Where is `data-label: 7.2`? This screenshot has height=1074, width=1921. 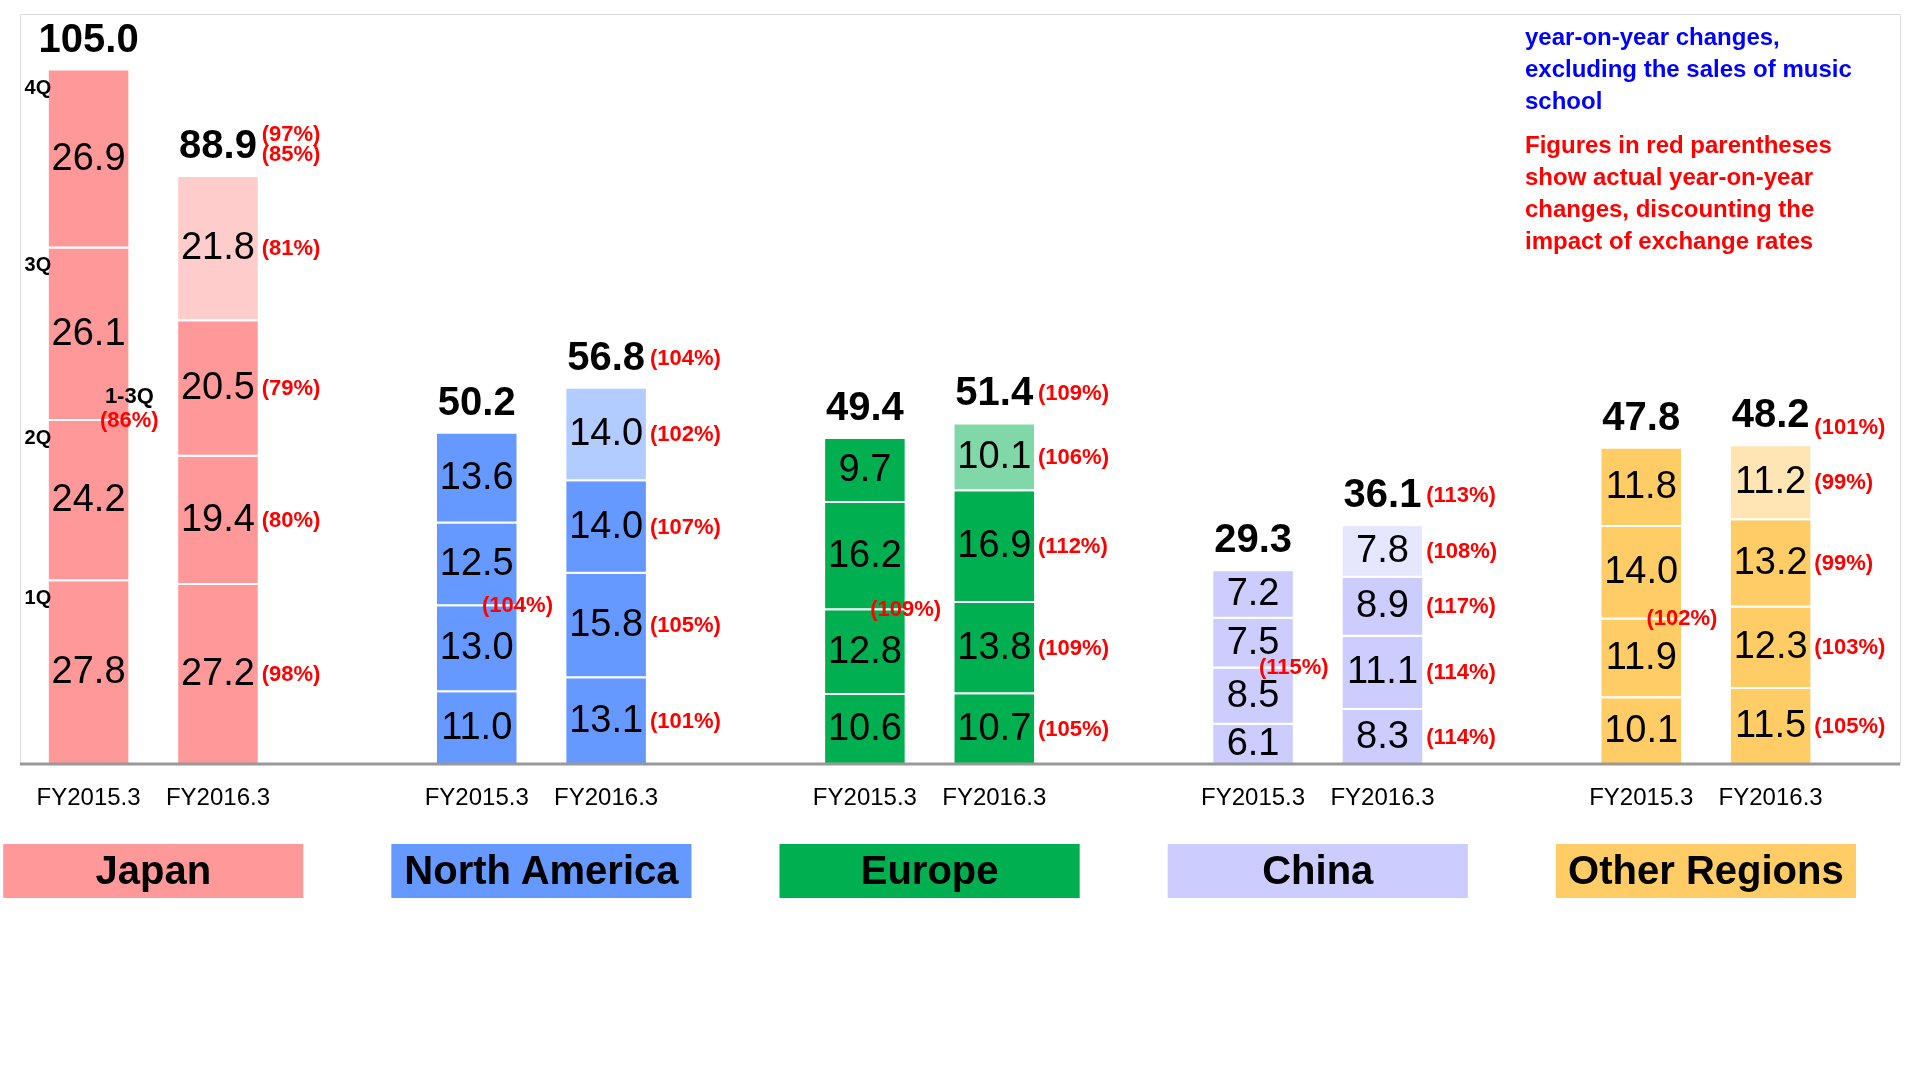
data-label: 7.2 is located at coordinates (1253, 592).